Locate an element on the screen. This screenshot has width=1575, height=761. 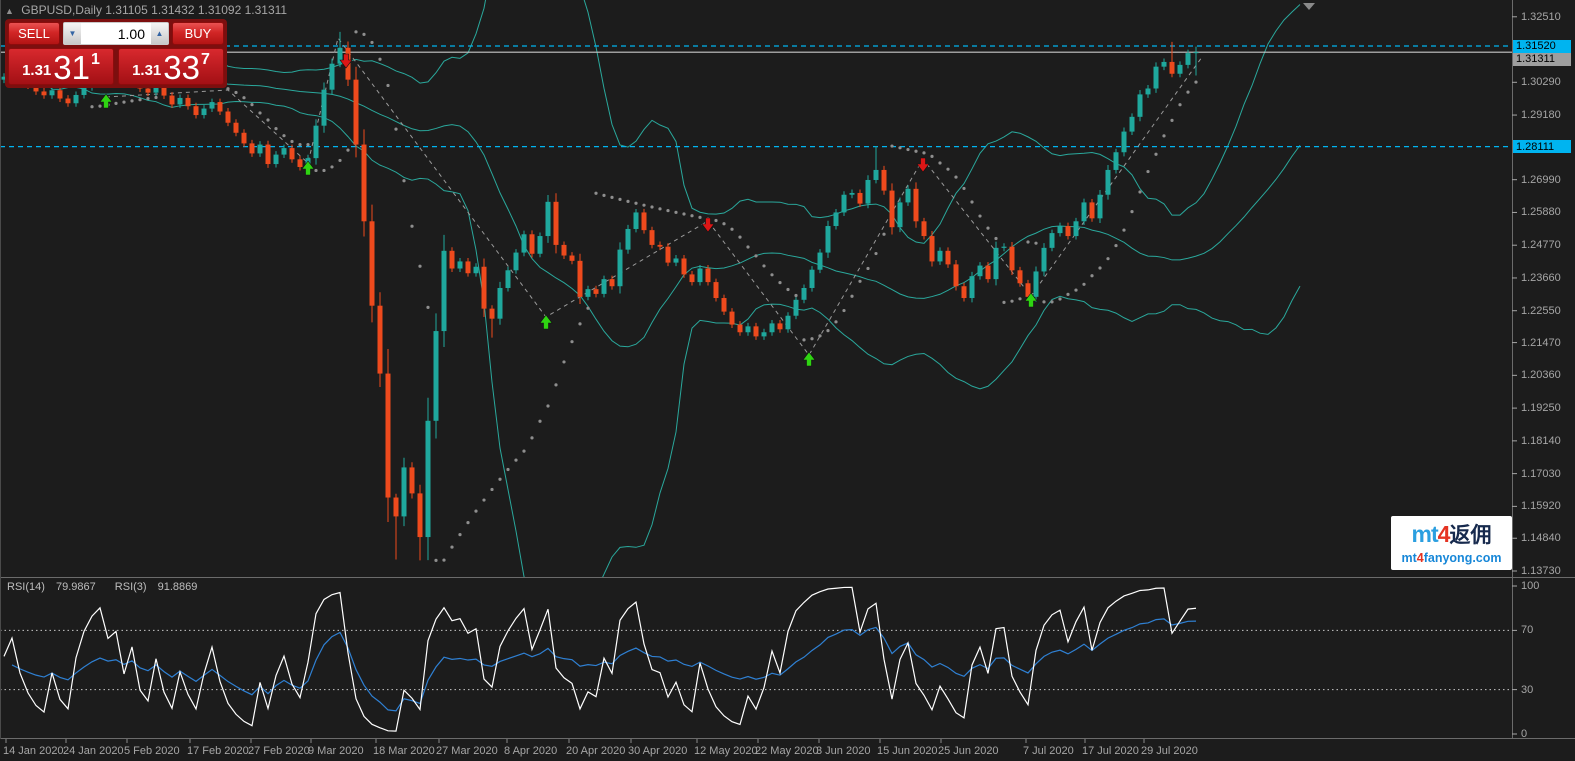
price-tick-label: 1.23660 is located at coordinates (1541, 277).